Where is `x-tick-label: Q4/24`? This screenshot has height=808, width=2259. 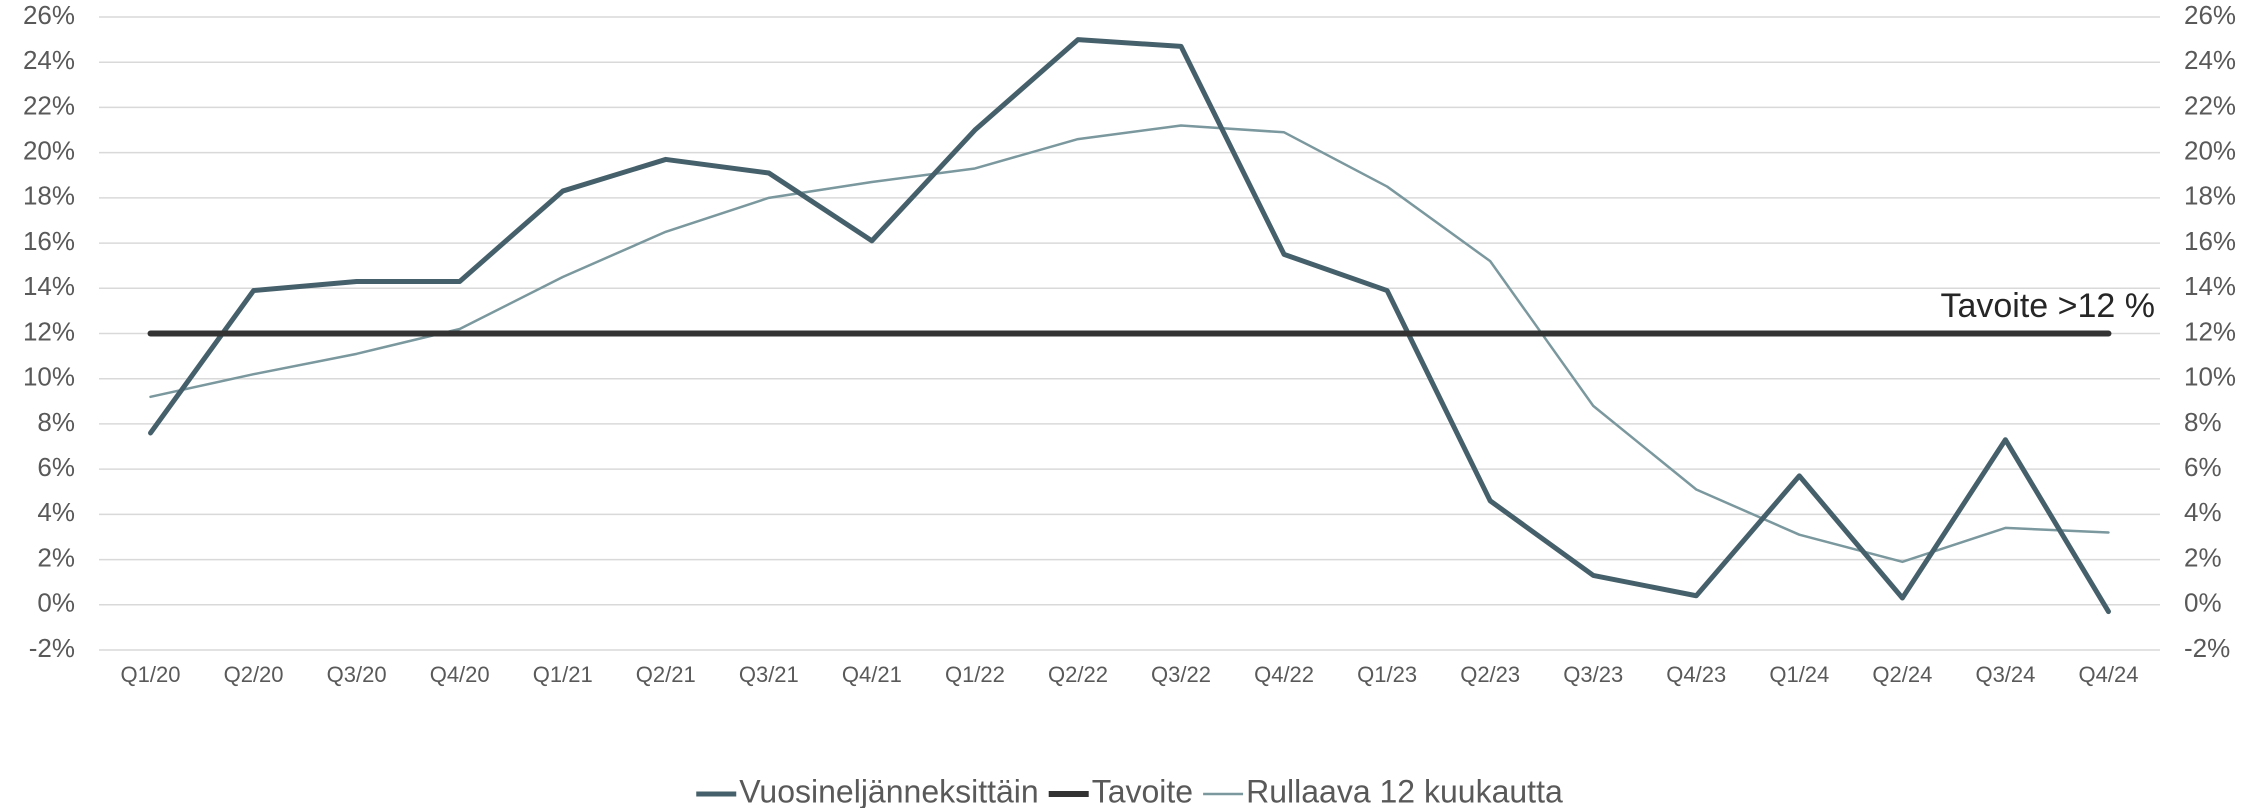
x-tick-label: Q4/24 is located at coordinates (2109, 674).